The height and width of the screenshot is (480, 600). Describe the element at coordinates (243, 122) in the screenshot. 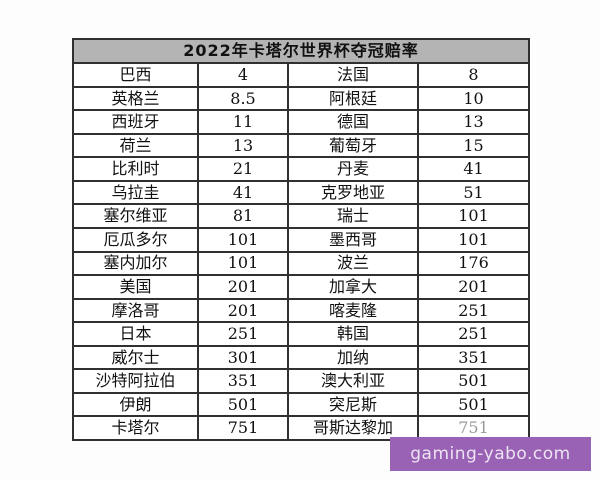

I see `odds-value-cell: 11` at that location.